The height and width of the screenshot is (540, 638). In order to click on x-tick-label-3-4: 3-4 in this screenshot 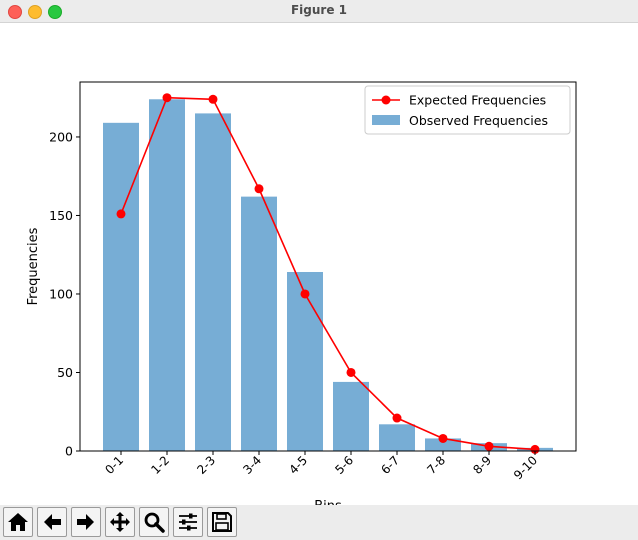, I will do `click(252, 465)`.